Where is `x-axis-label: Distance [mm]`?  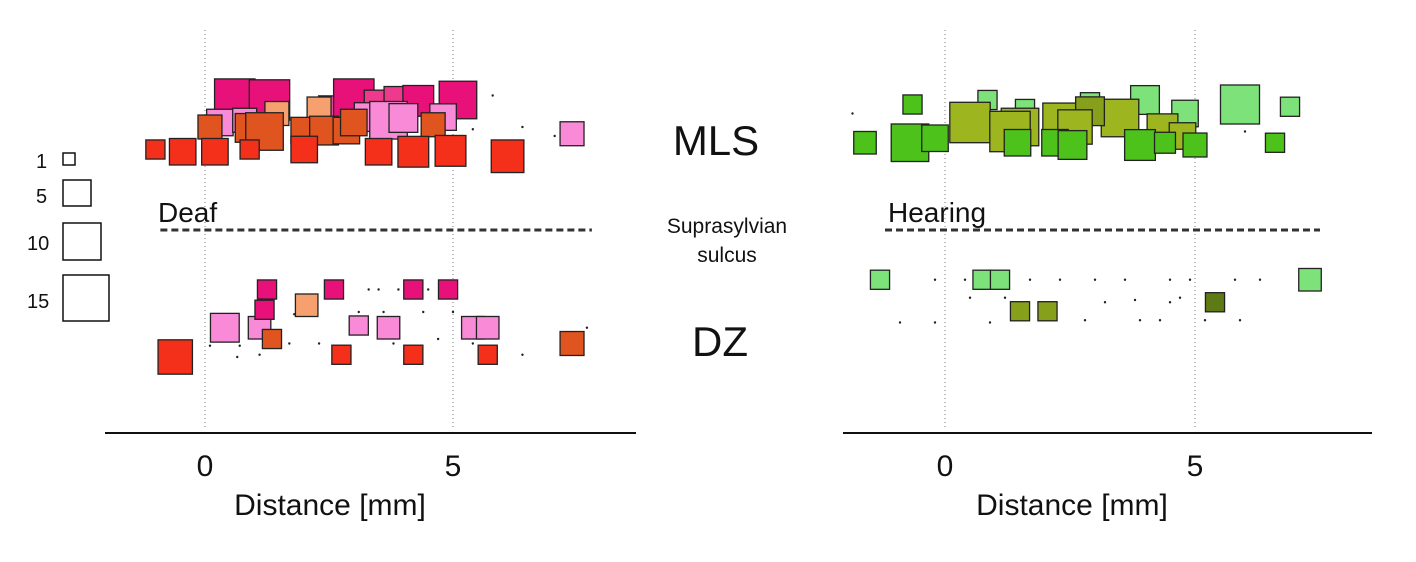 x-axis-label: Distance [mm] is located at coordinates (330, 505).